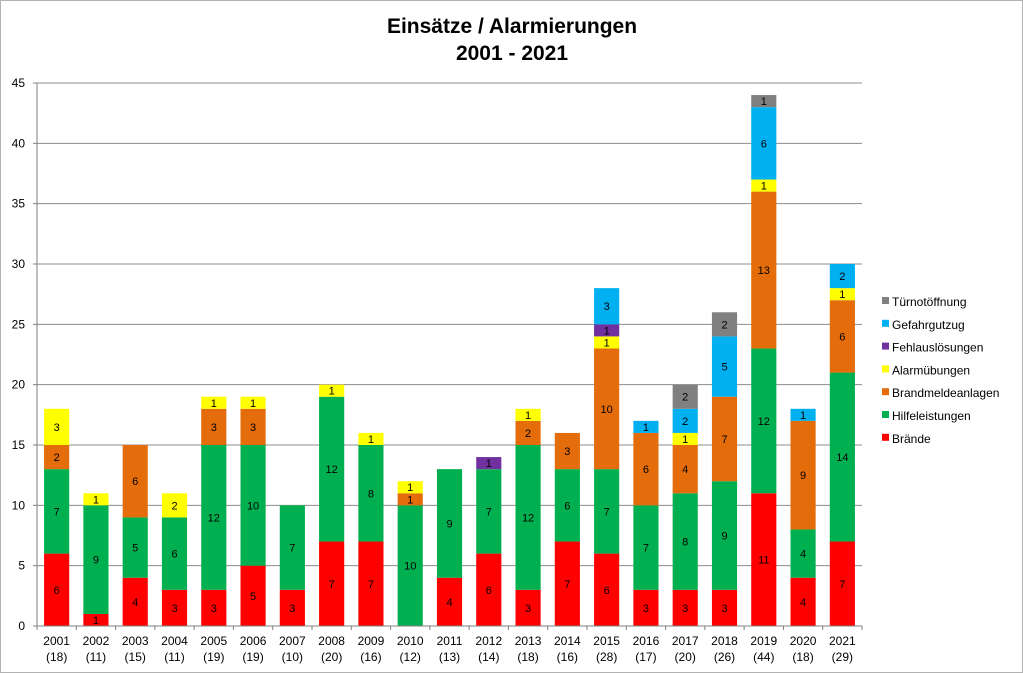 The image size is (1023, 673). What do you see at coordinates (928, 325) in the screenshot?
I see `legend-label: Gefahrgutzug` at bounding box center [928, 325].